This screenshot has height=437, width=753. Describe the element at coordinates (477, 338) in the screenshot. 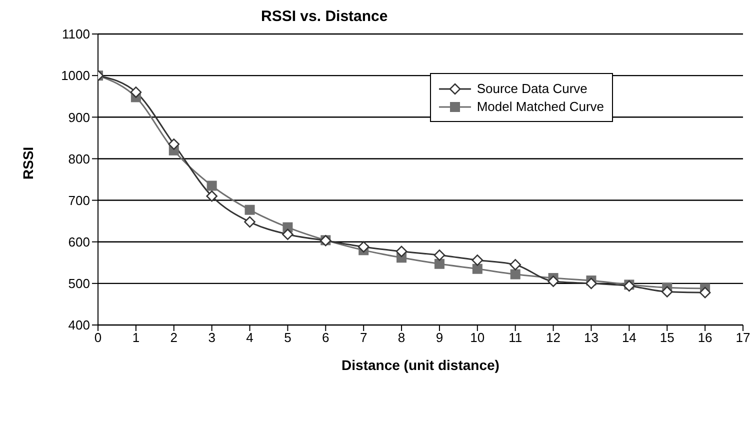

I see `x-tick-label: 10` at that location.